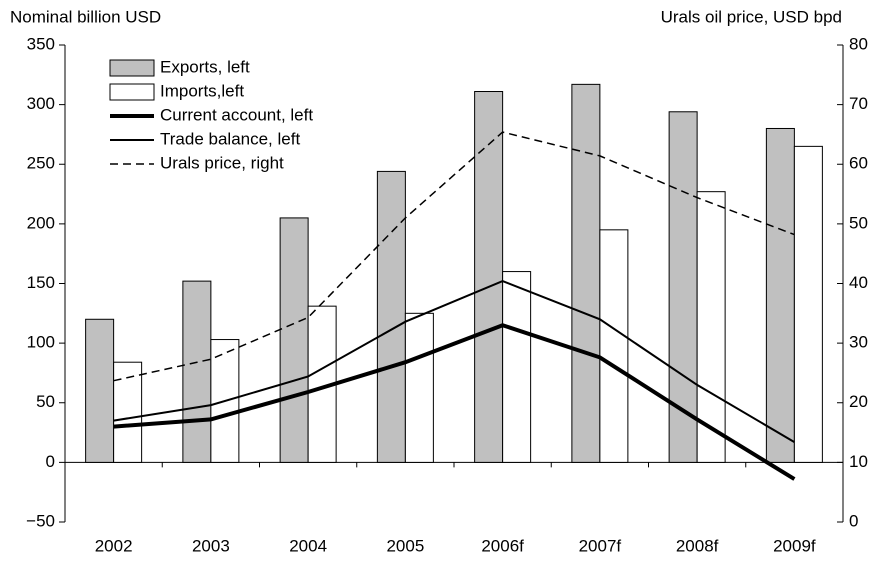 The height and width of the screenshot is (567, 894). What do you see at coordinates (858, 342) in the screenshot?
I see `y2-tick-label: 30` at bounding box center [858, 342].